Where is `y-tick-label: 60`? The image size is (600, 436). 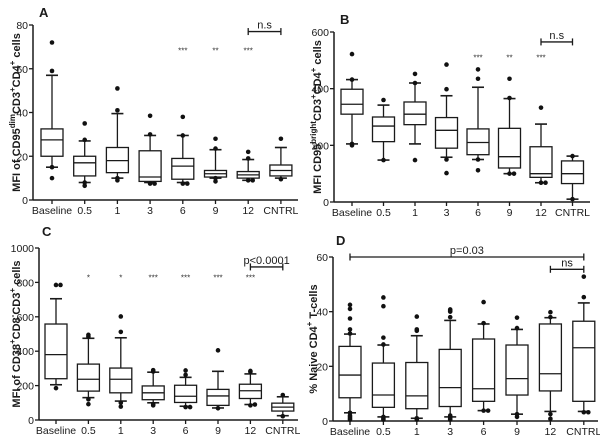
y-tick-label: 60 is located at coordinates (322, 258).